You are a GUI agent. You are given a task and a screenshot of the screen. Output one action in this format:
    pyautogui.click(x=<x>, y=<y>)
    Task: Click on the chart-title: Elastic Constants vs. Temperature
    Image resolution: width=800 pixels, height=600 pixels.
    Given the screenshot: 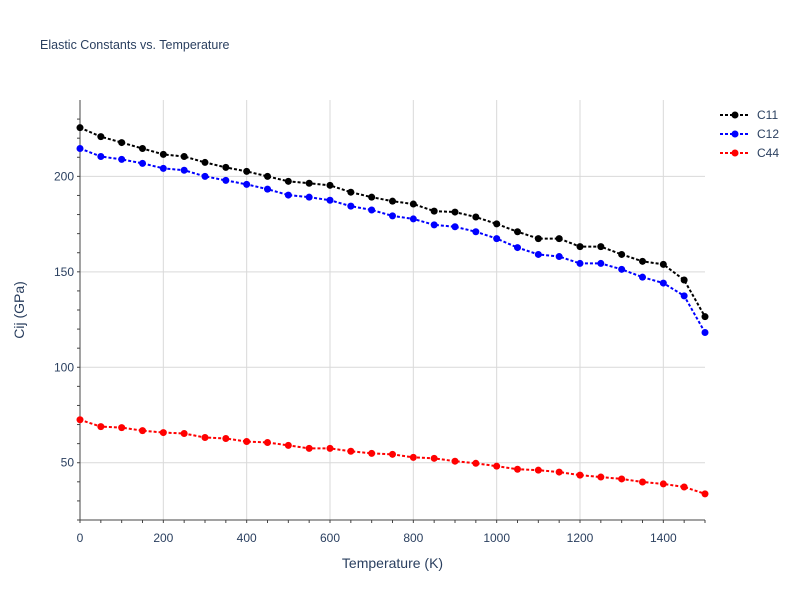 What is the action you would take?
    pyautogui.click(x=135, y=45)
    